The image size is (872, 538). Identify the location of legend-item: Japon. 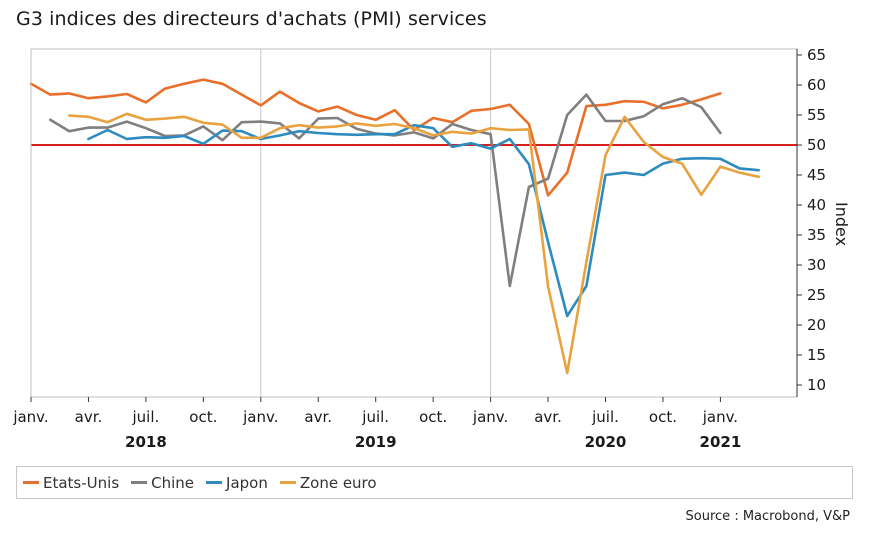
(237, 483).